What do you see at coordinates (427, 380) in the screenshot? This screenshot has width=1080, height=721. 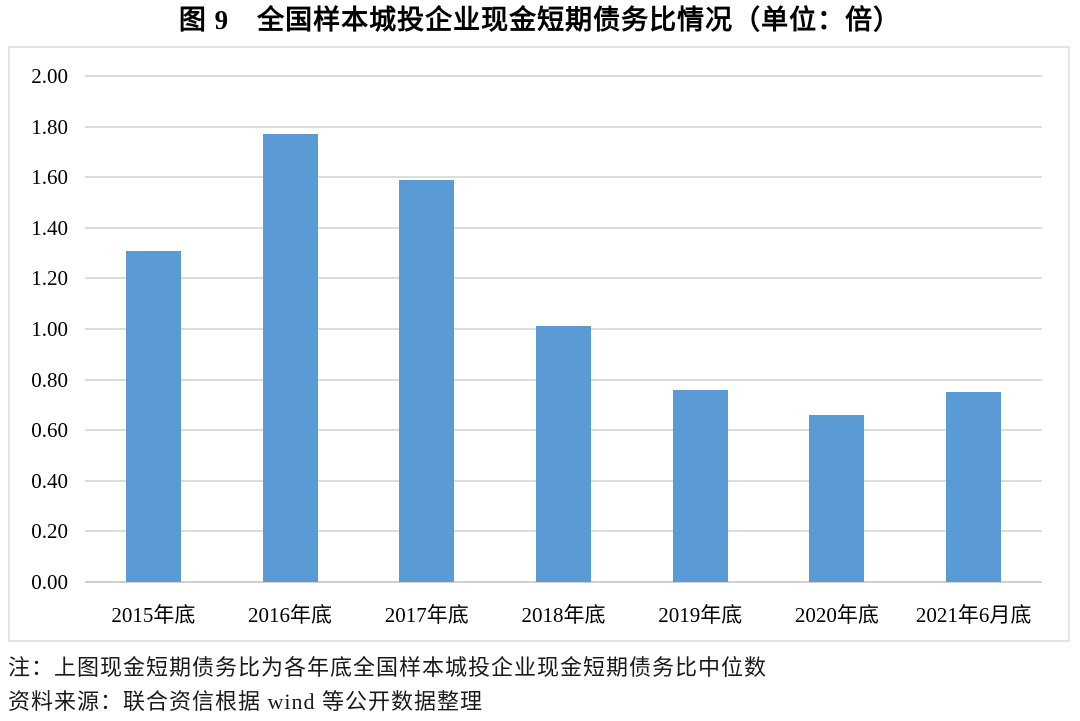 I see `bar-2017年底` at bounding box center [427, 380].